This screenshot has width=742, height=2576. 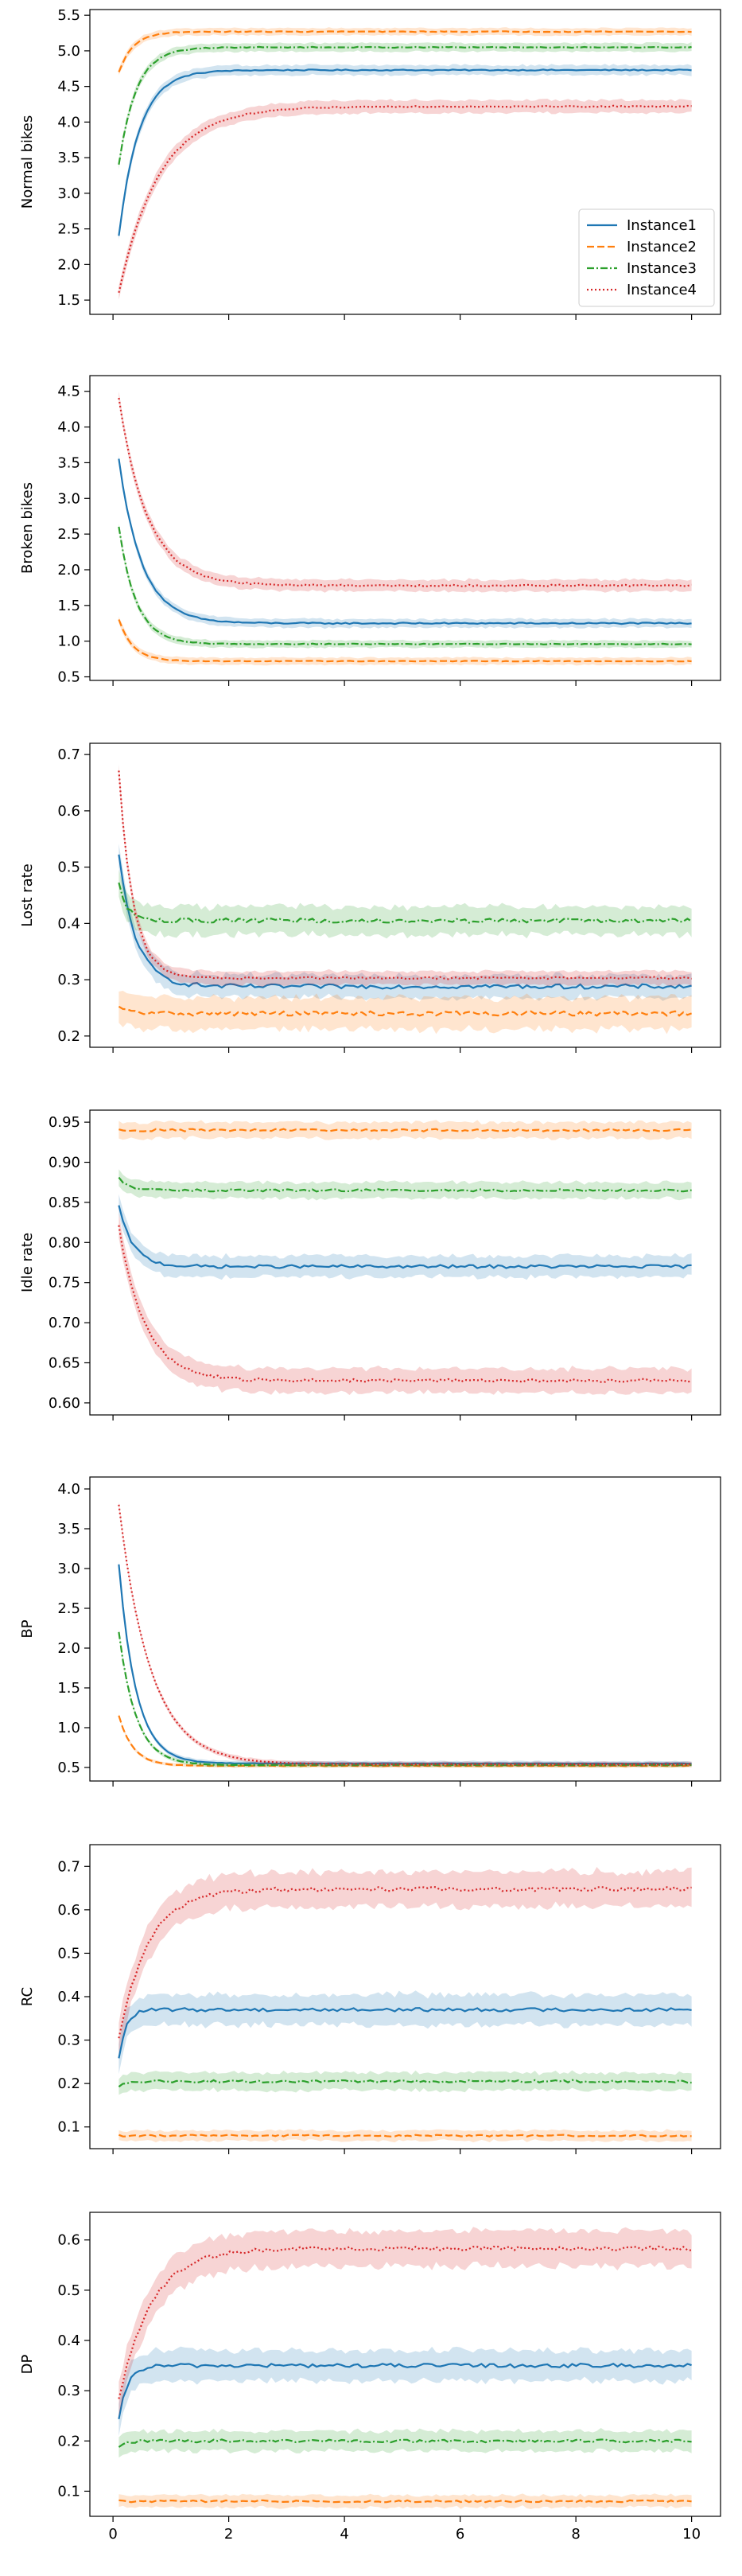 What do you see at coordinates (575, 2534) in the screenshot?
I see `x-tick-label: 8` at bounding box center [575, 2534].